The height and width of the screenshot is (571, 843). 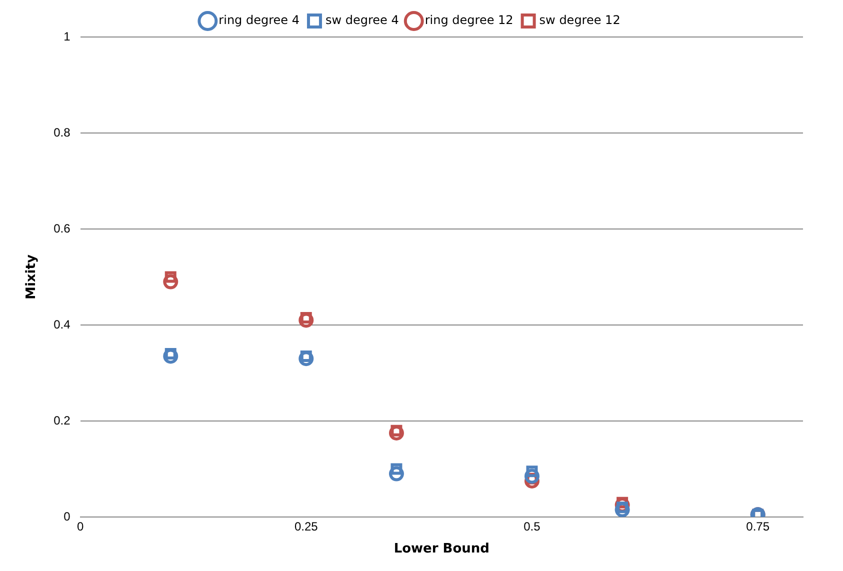 What do you see at coordinates (579, 20) in the screenshot?
I see `legend-label: sw degree 12` at bounding box center [579, 20].